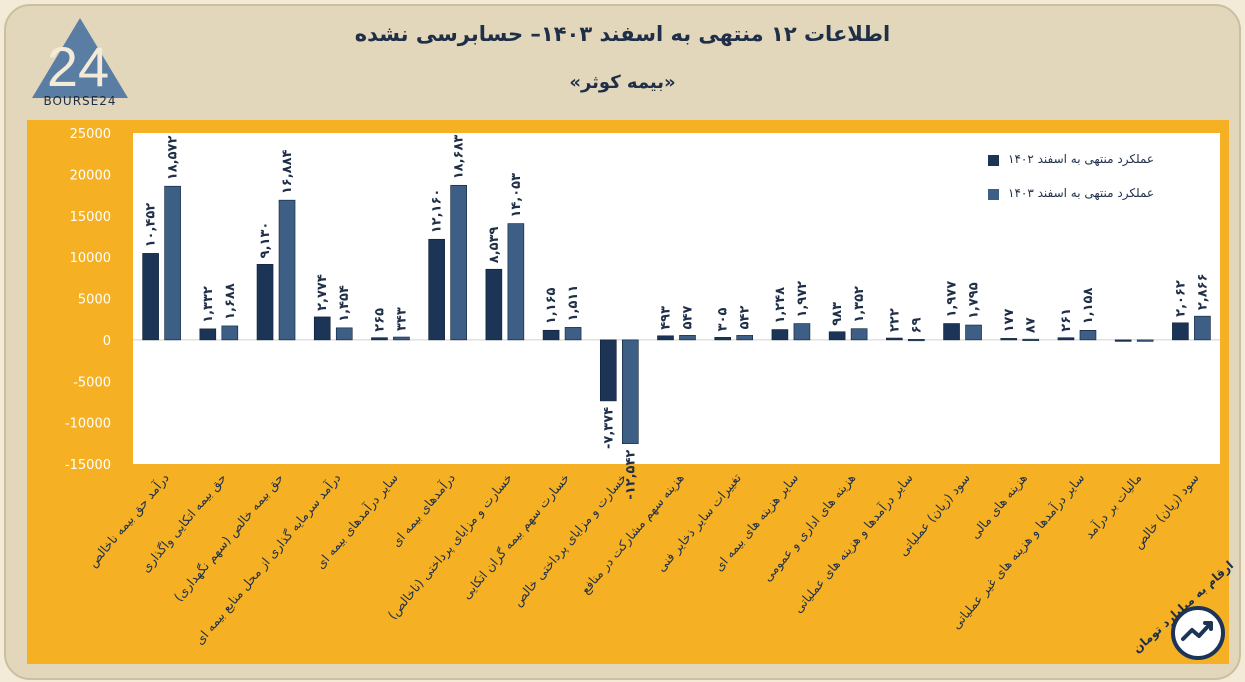 Image resolution: width=1245 pixels, height=682 pixels. Describe the element at coordinates (745, 318) in the screenshot. I see `data-label: ۵۴۲` at that location.